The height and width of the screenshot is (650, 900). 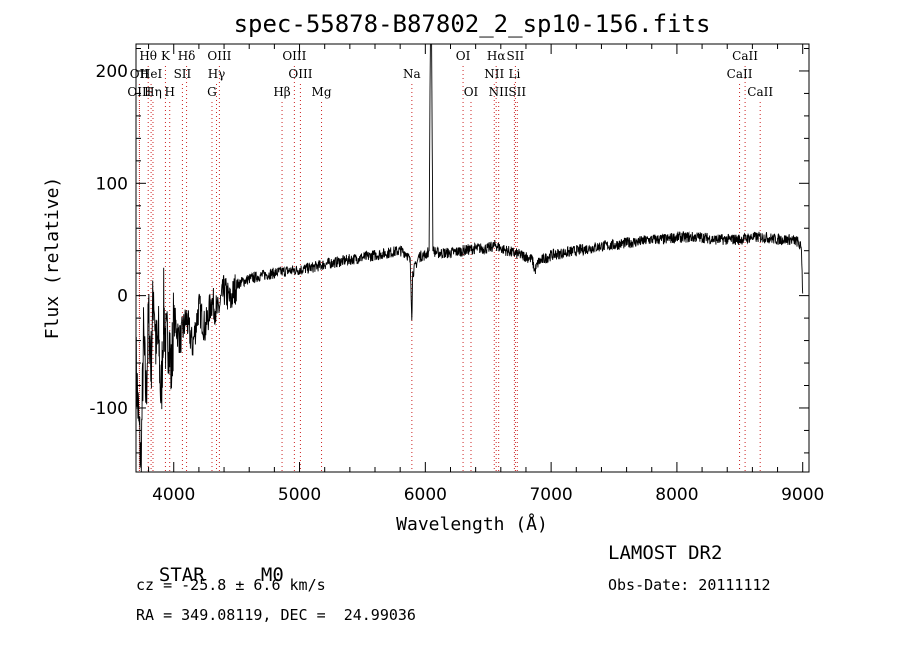 What do you see at coordinates (181, 575) in the screenshot?
I see `class-label: STAR` at bounding box center [181, 575].